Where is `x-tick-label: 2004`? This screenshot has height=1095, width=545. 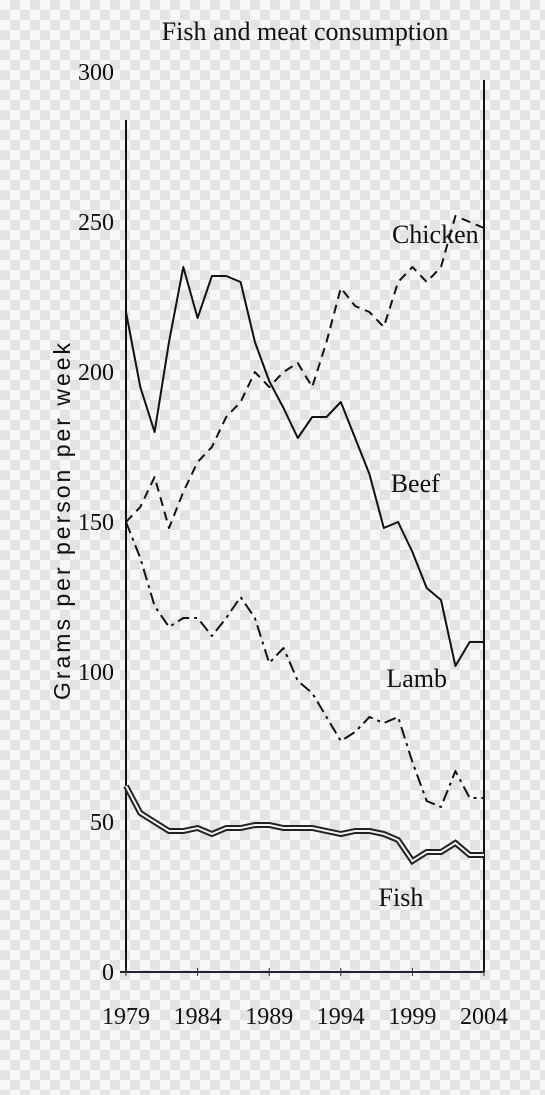
x-tick-label: 2004 is located at coordinates (484, 1017).